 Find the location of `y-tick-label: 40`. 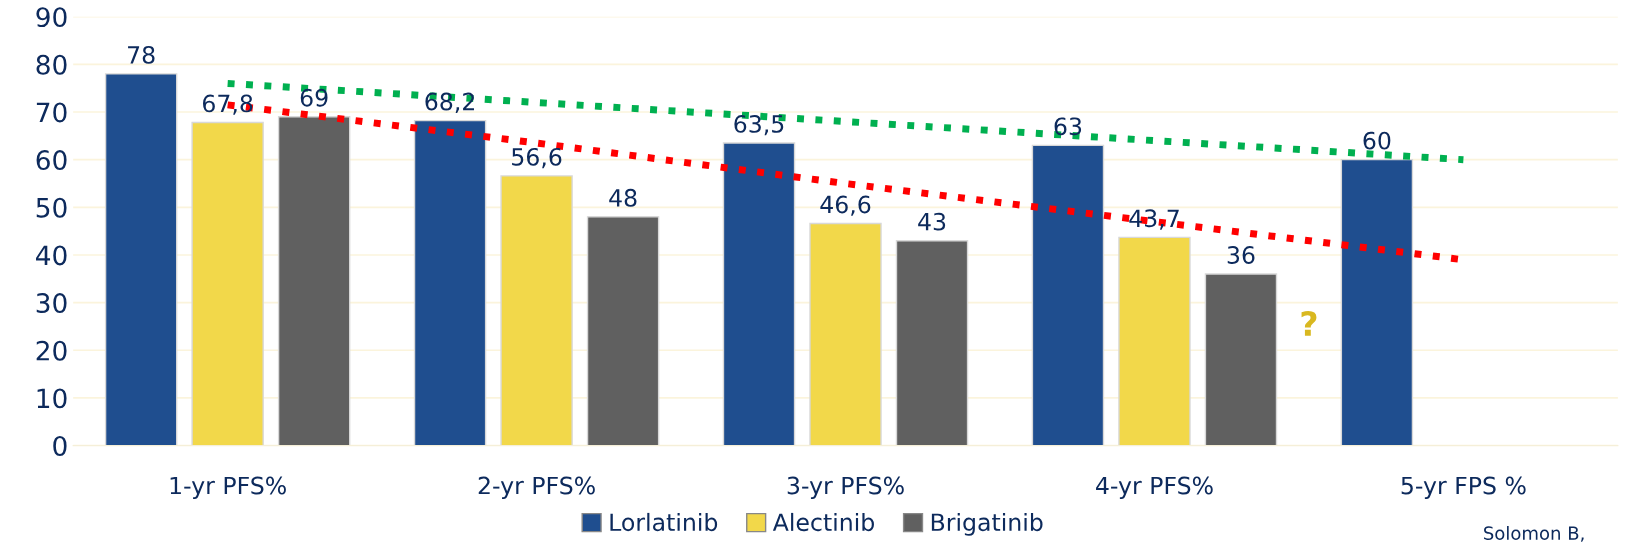

y-tick-label: 40 is located at coordinates (51, 255).